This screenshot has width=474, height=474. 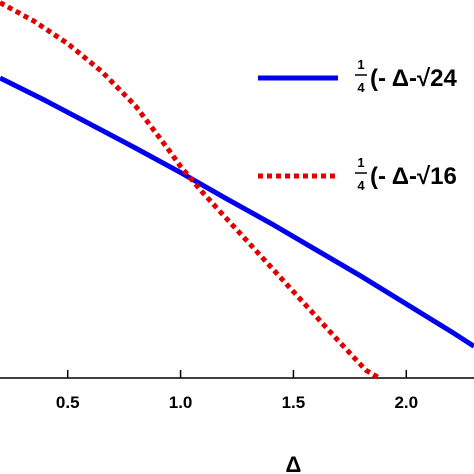 I want to click on legend-frac-num-1: 1, so click(x=360, y=162).